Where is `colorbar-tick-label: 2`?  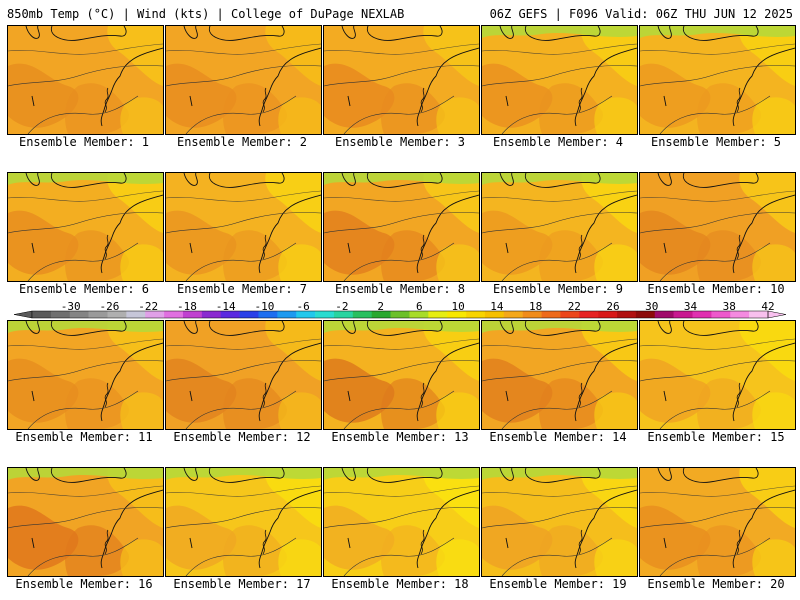 colorbar-tick-label: 2 is located at coordinates (380, 307).